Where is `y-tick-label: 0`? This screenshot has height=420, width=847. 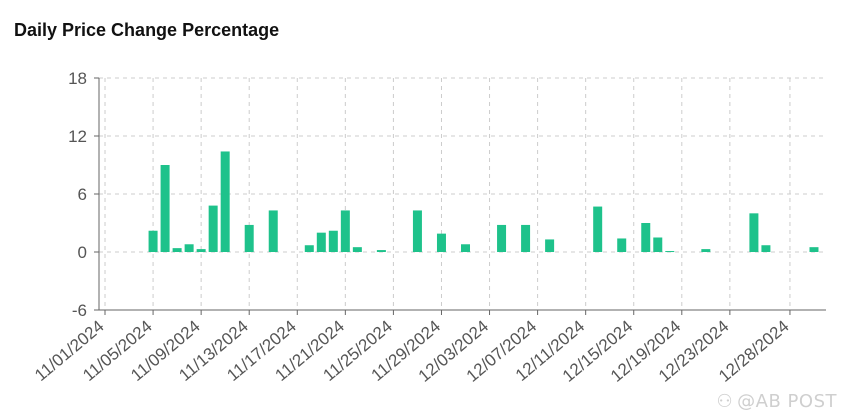 y-tick-label: 0 is located at coordinates (82, 252).